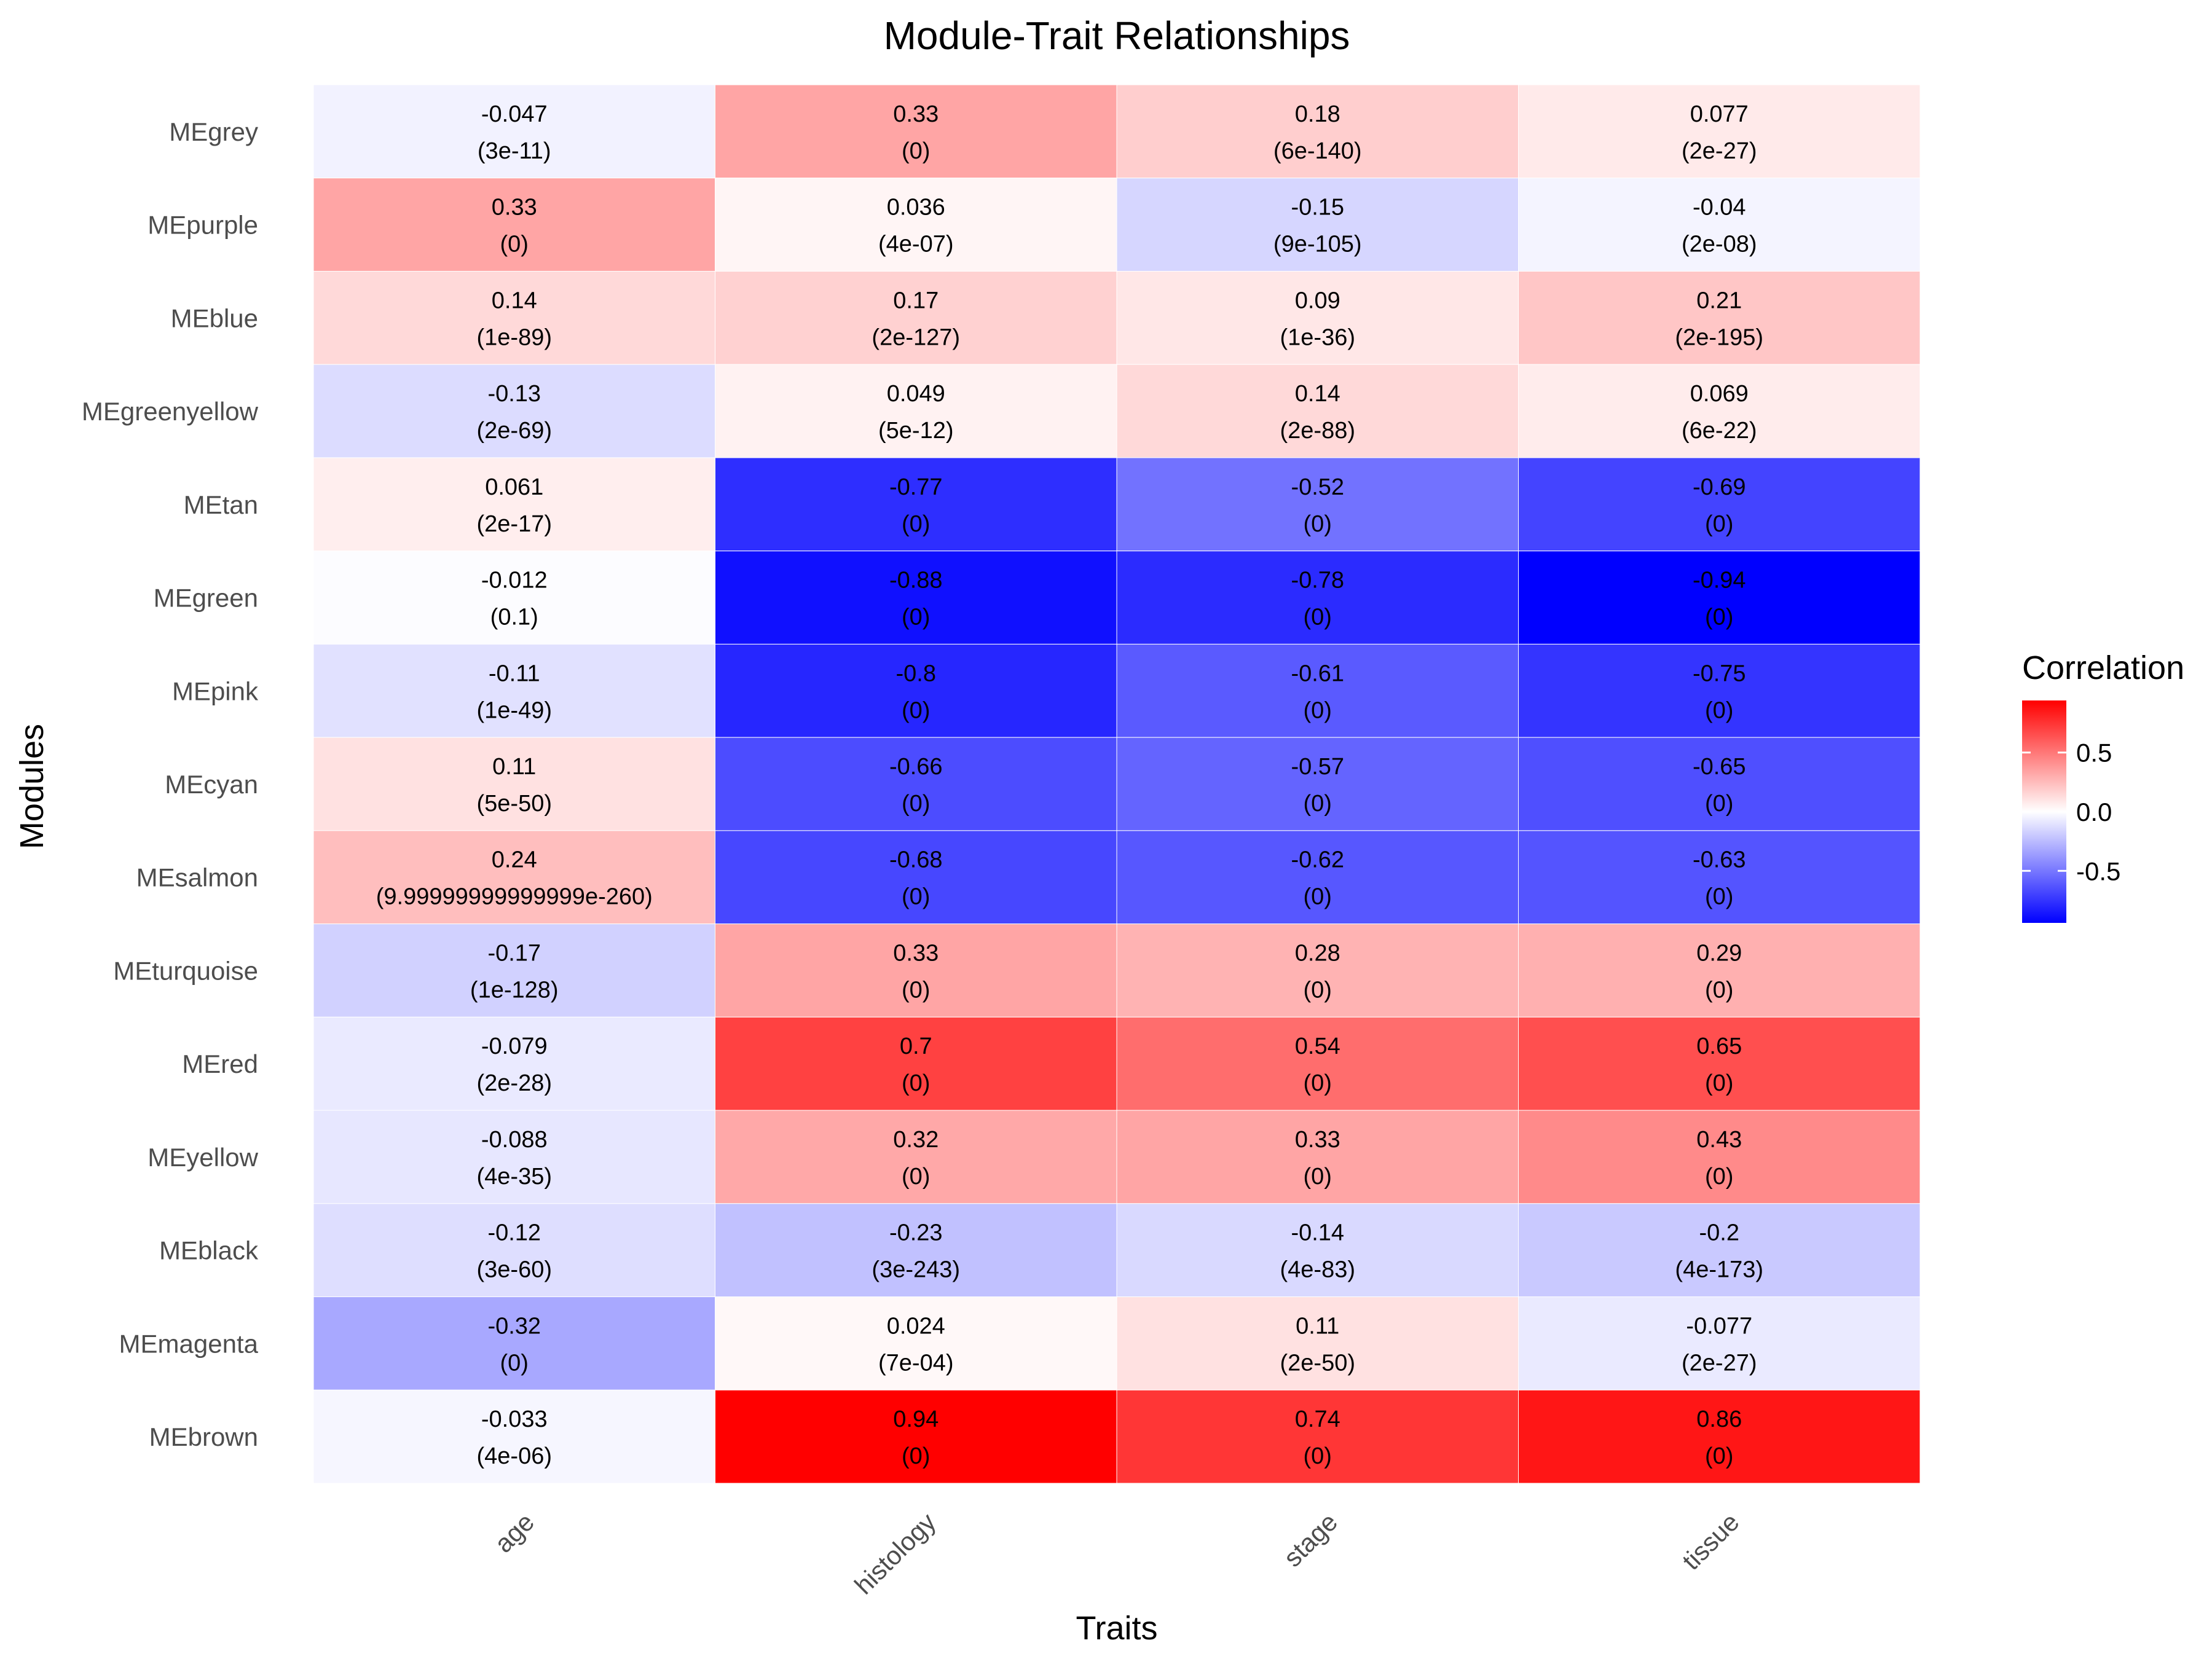 The image size is (2212, 1659). Describe the element at coordinates (916, 431) in the screenshot. I see `cell-pvalue-label: (5e-12)` at that location.